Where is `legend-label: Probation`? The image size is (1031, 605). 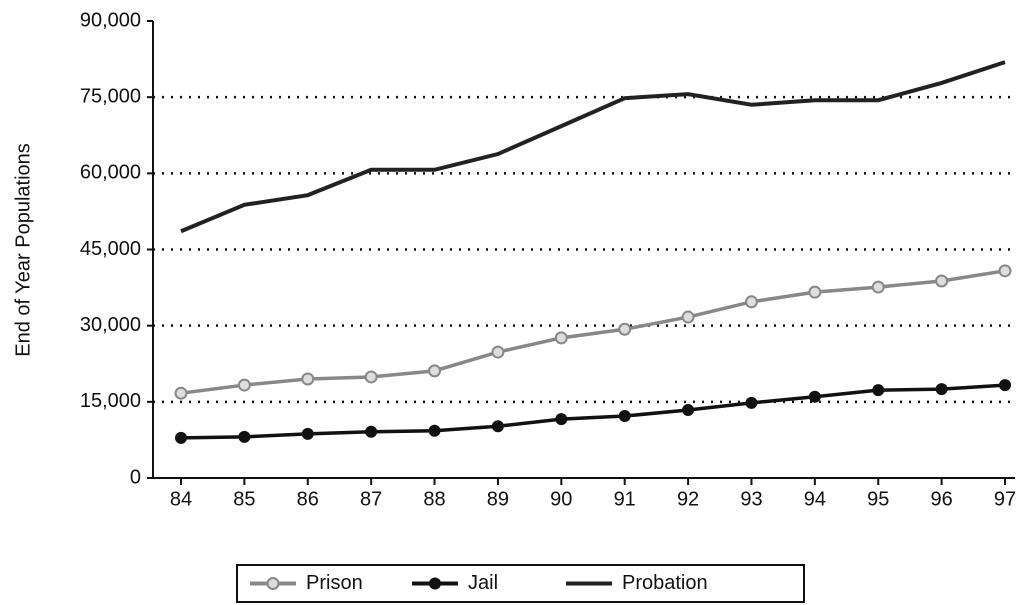 legend-label: Probation is located at coordinates (665, 583).